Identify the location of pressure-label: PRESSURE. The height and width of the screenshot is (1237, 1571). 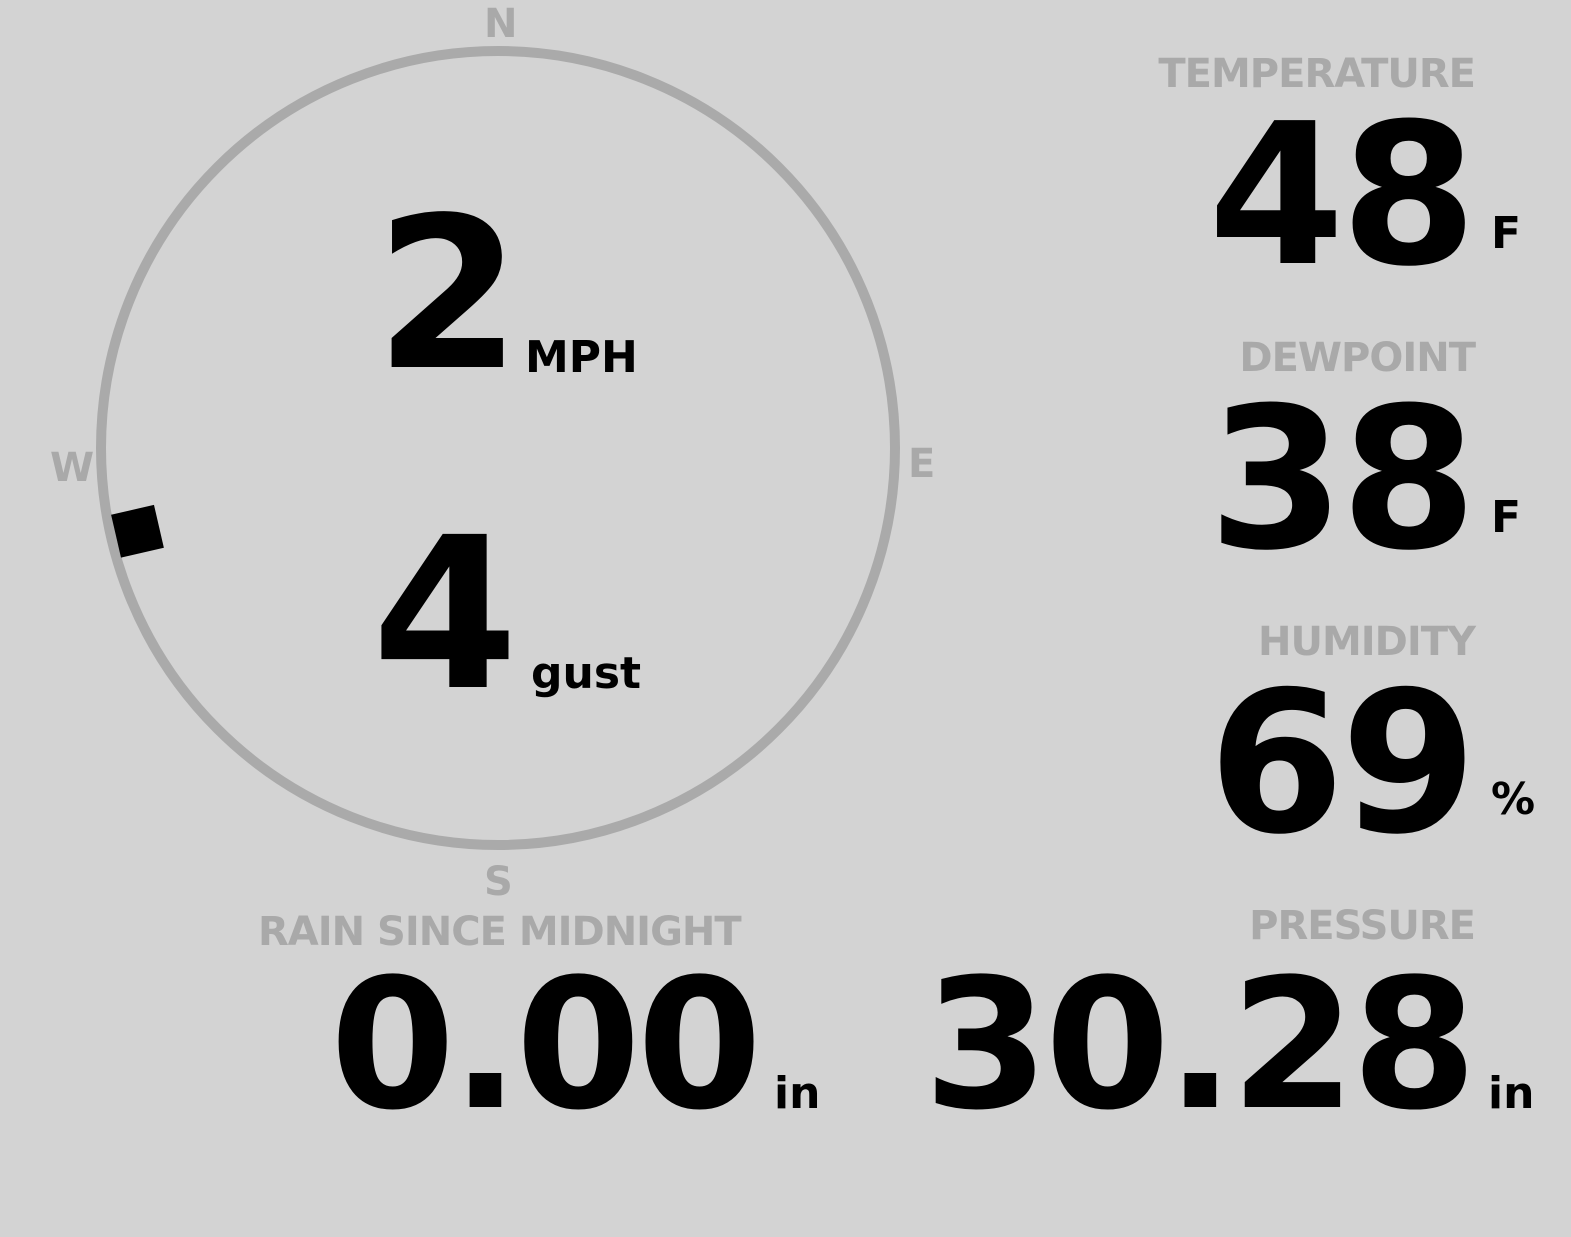
(1362, 926).